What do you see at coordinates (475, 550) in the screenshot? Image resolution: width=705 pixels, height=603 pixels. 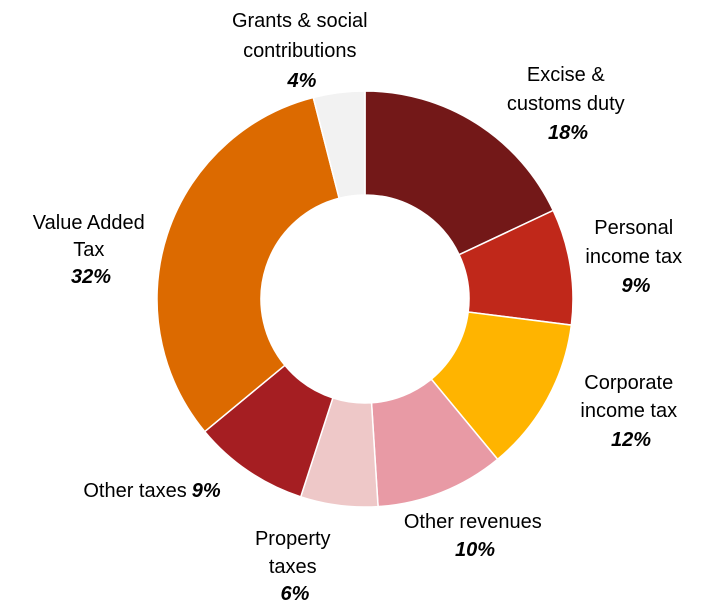 I see `value-label-other-revenues: 10%` at bounding box center [475, 550].